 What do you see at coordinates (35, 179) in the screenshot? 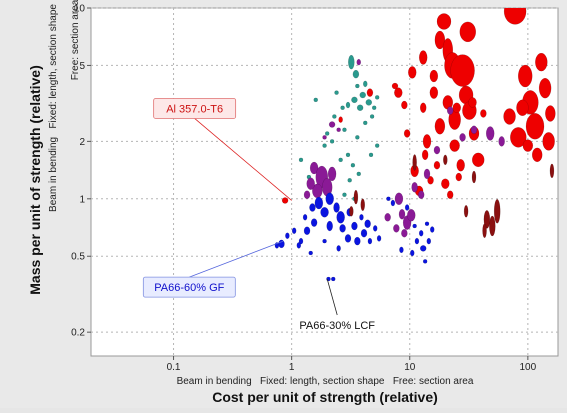
I see `y-axis-title: Mass per unit of strength (relative)` at bounding box center [35, 179].